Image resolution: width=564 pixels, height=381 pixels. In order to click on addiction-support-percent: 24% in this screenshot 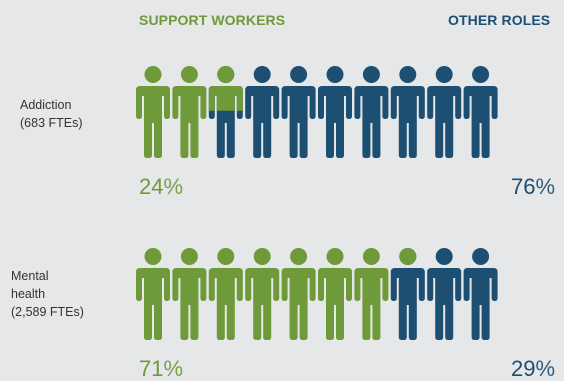, I will do `click(161, 187)`.